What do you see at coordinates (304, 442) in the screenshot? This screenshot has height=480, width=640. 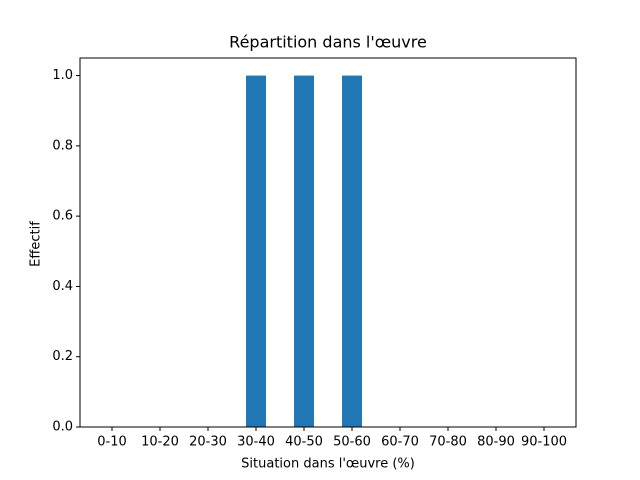 I see `x-tick-label: 40-50` at bounding box center [304, 442].